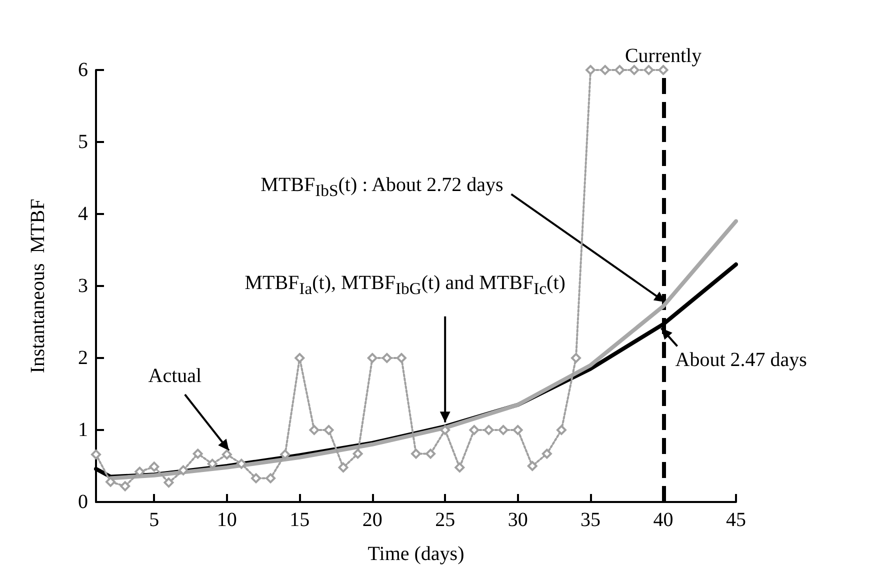 The height and width of the screenshot is (583, 882). I want to click on x-axis-title: Time (days), so click(416, 554).